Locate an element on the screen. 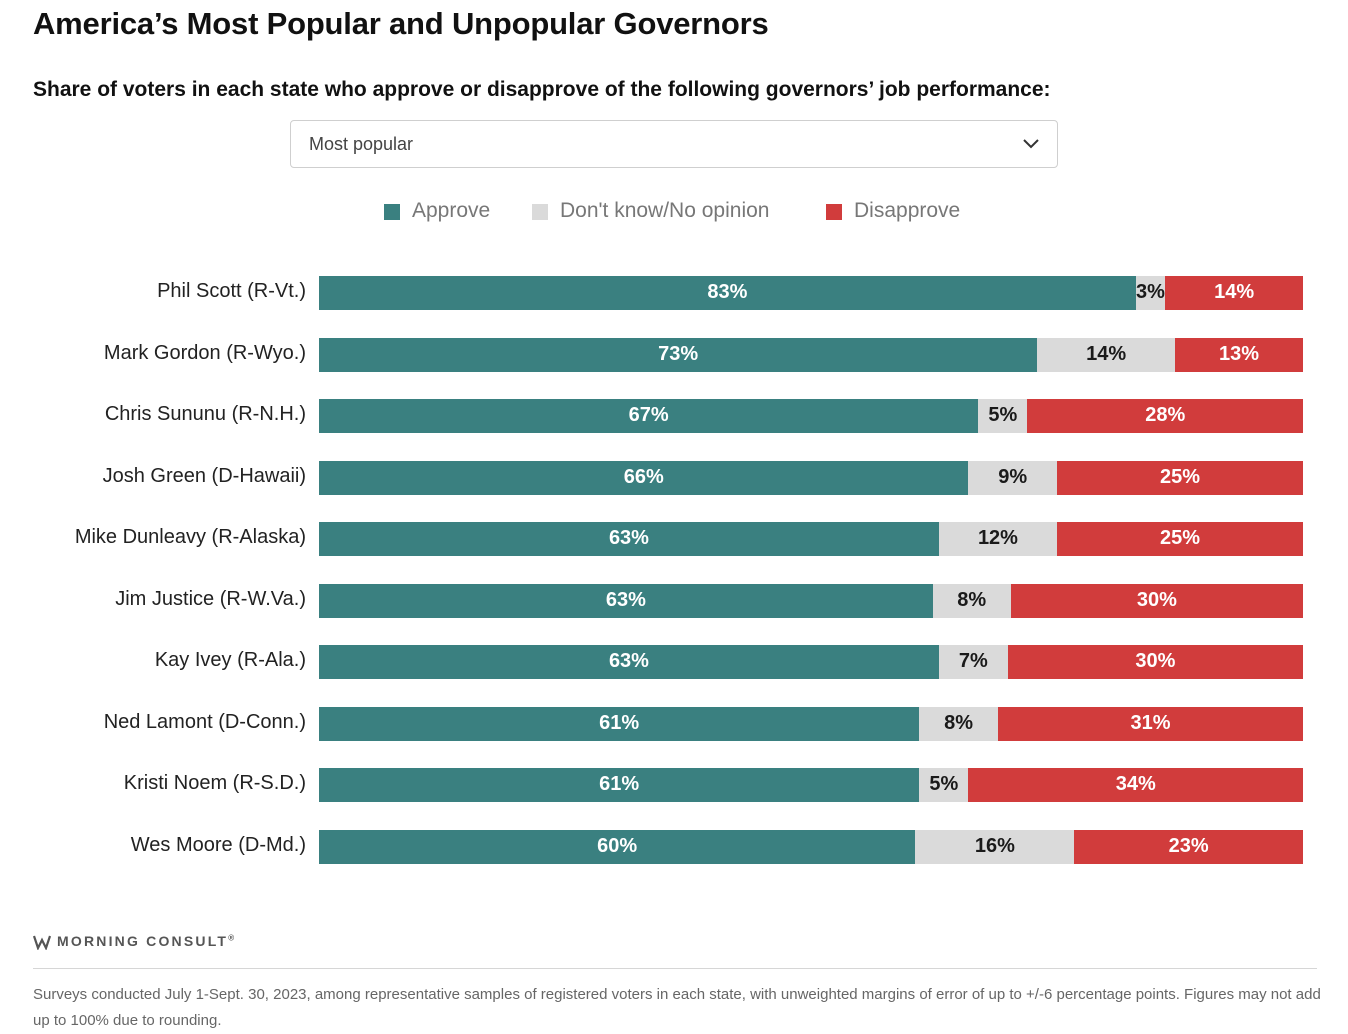 This screenshot has height=1034, width=1348. chart-legend: Approve Don't know/No opinion Disapprove is located at coordinates (674, 213).